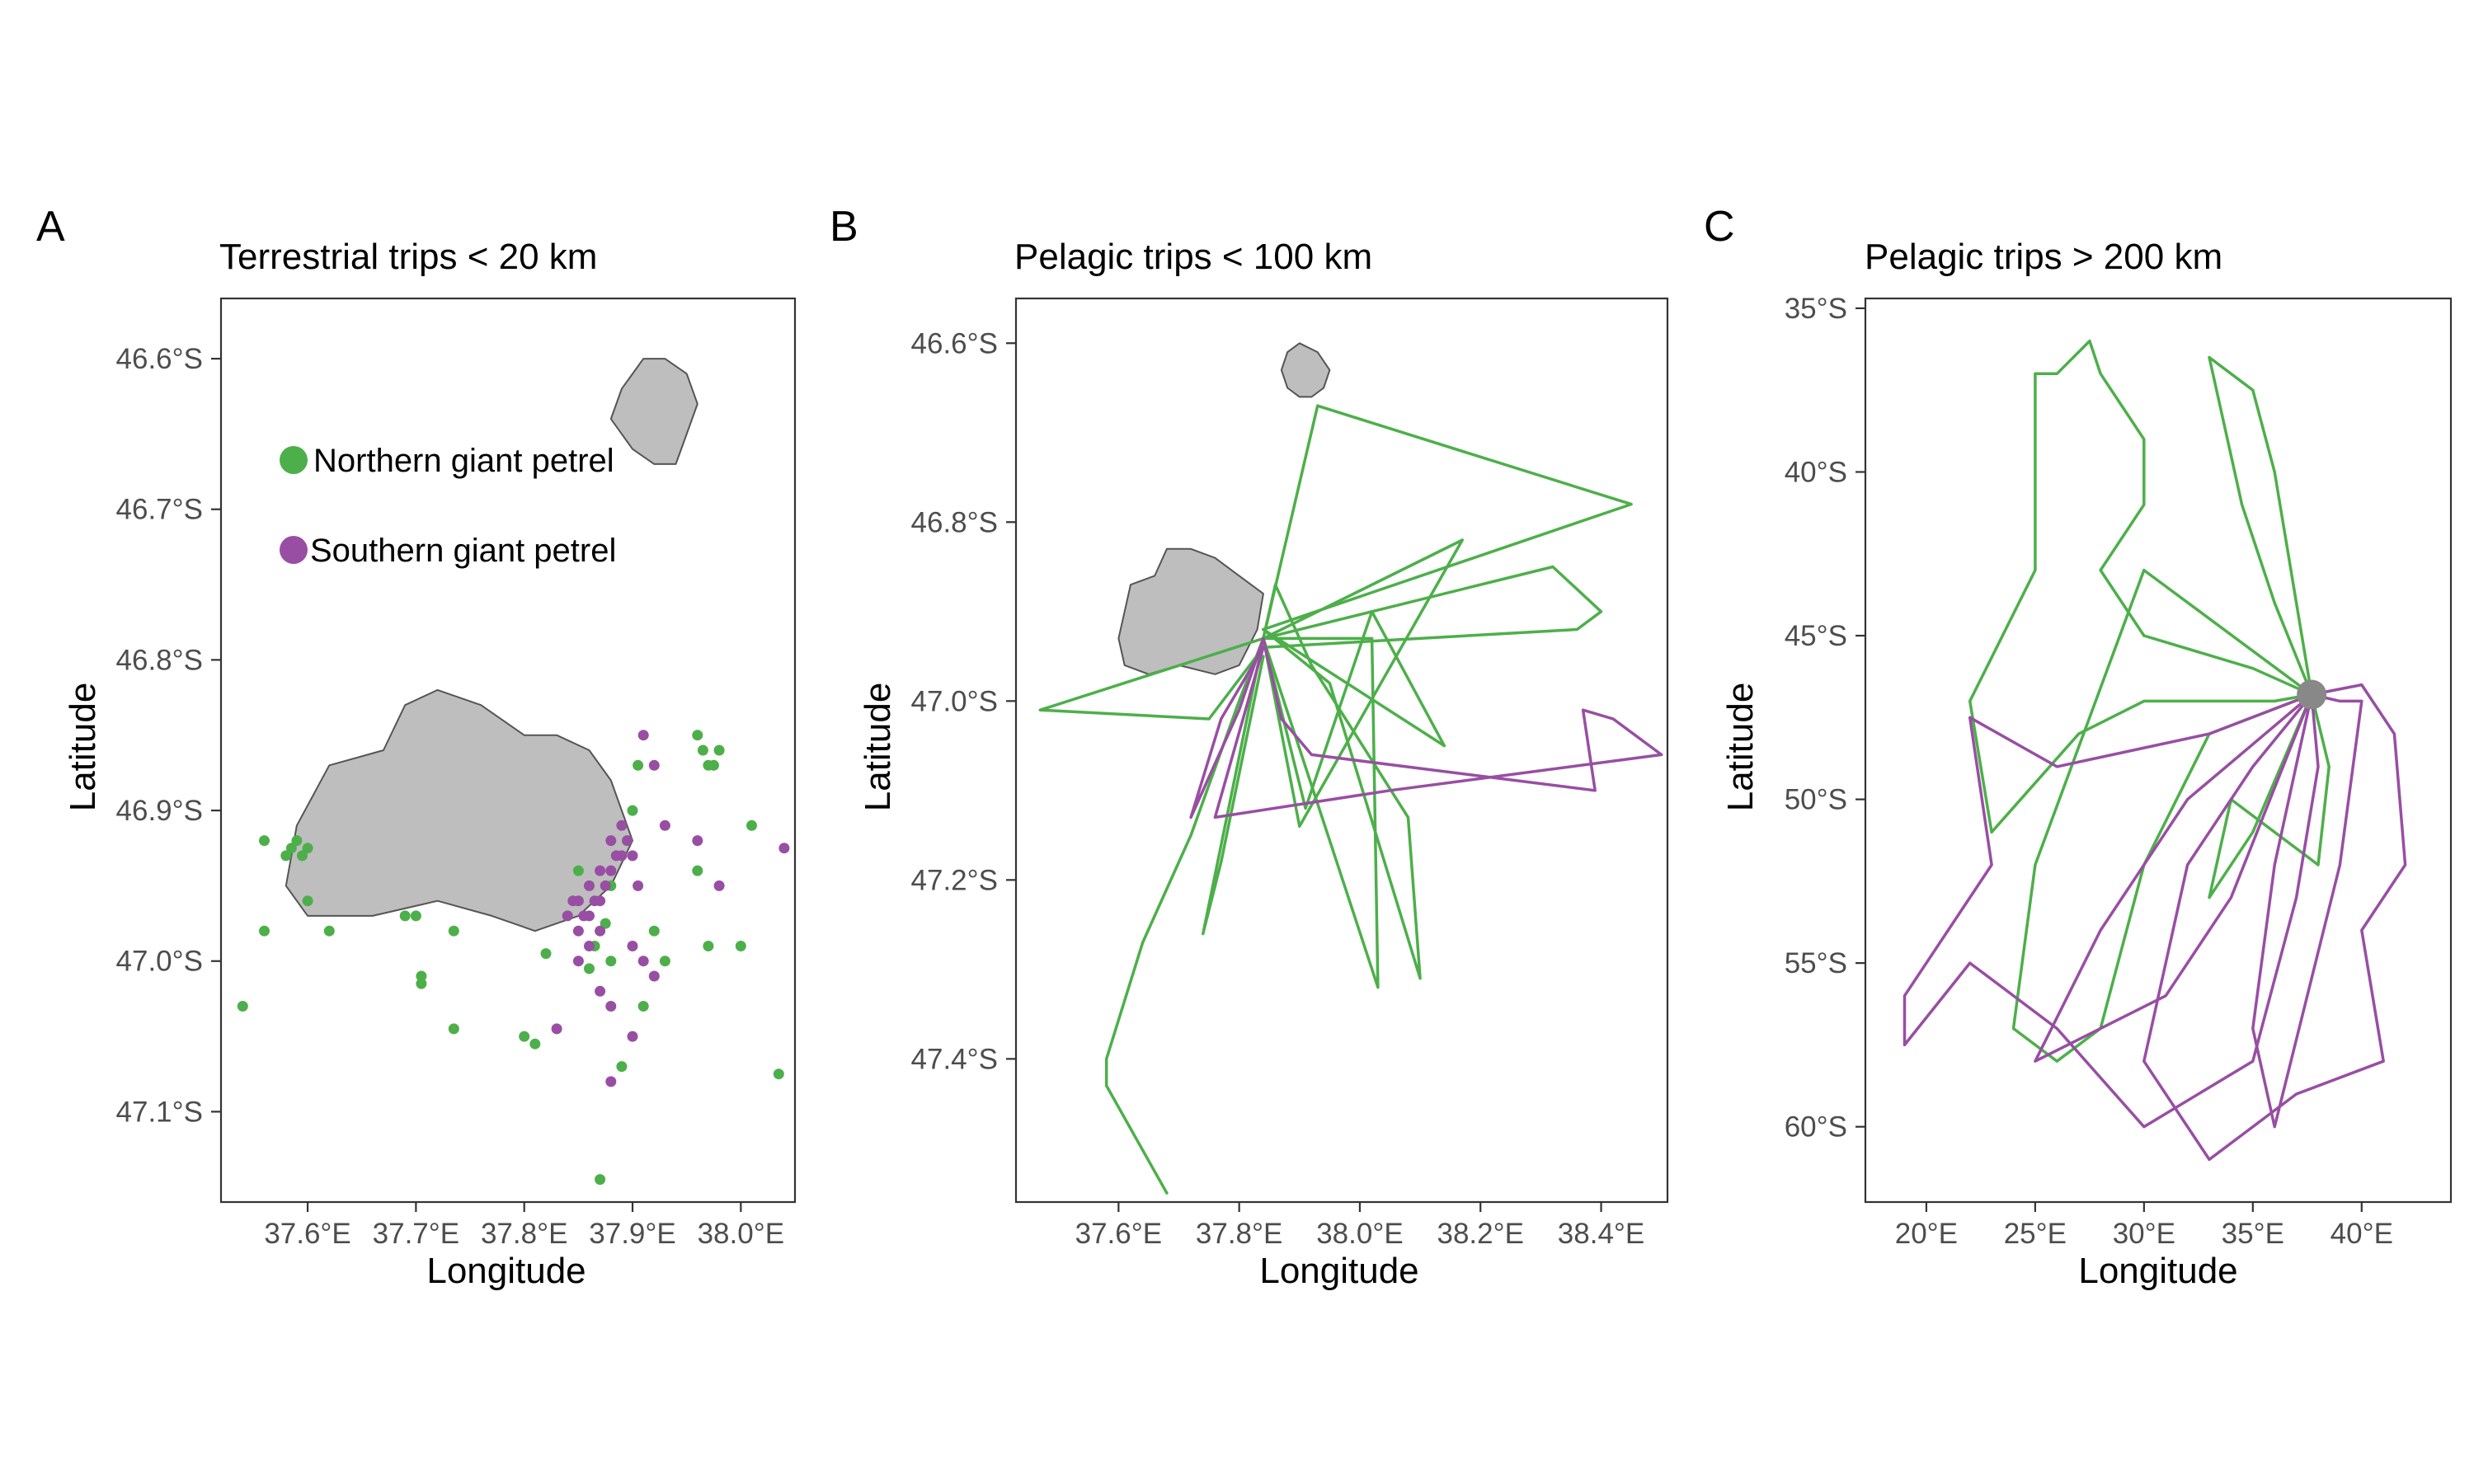  What do you see at coordinates (844, 227) in the screenshot?
I see `panel-letter-b: B` at bounding box center [844, 227].